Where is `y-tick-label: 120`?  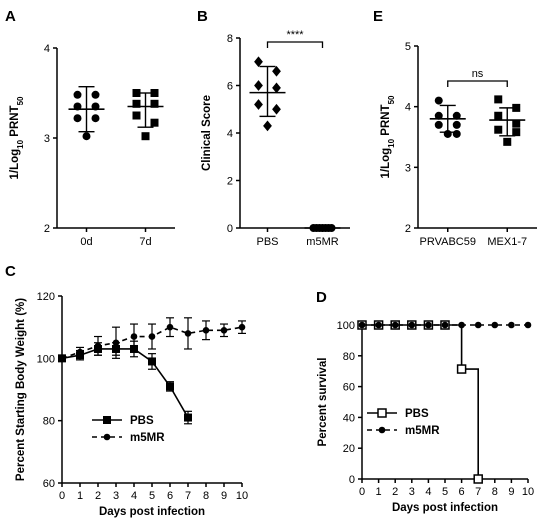
y-tick-label: 120 is located at coordinates (46, 297).